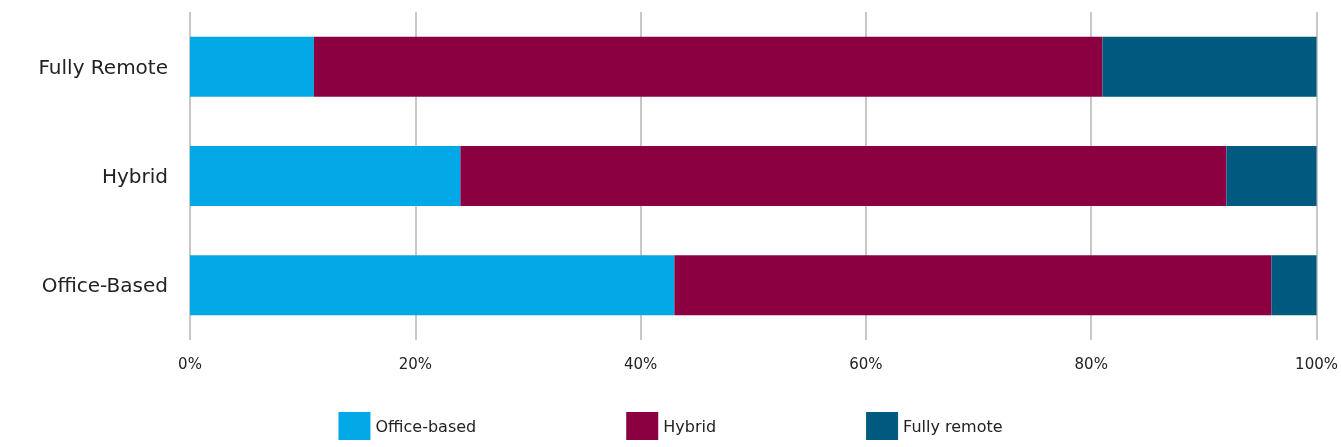  I want to click on legend-label: Fully remote, so click(953, 426).